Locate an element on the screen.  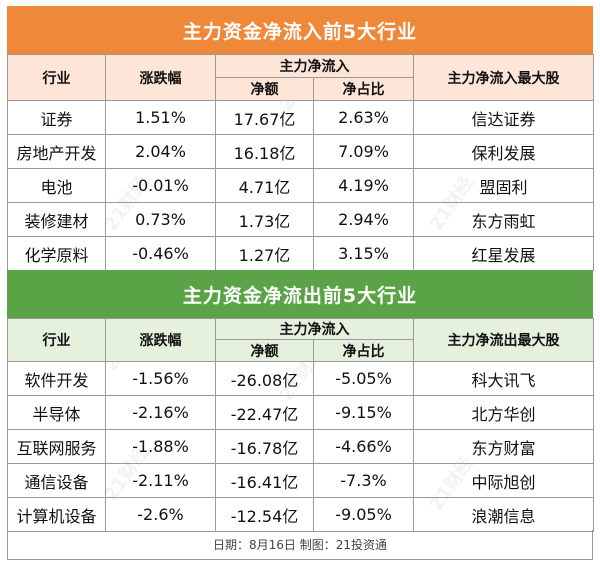
header-top-stock: 主力净流出最大股 is located at coordinates (503, 340).